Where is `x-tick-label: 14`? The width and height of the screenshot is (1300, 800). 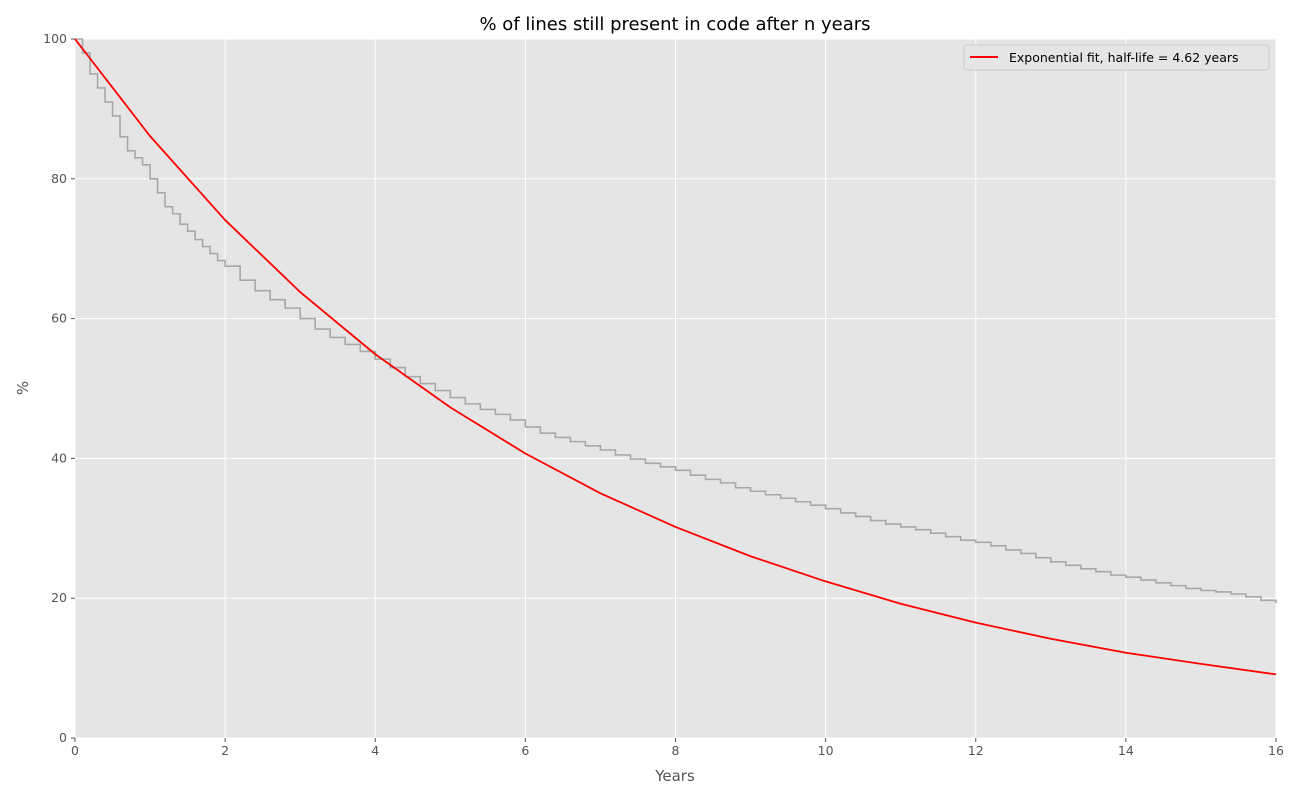 x-tick-label: 14 is located at coordinates (1126, 750).